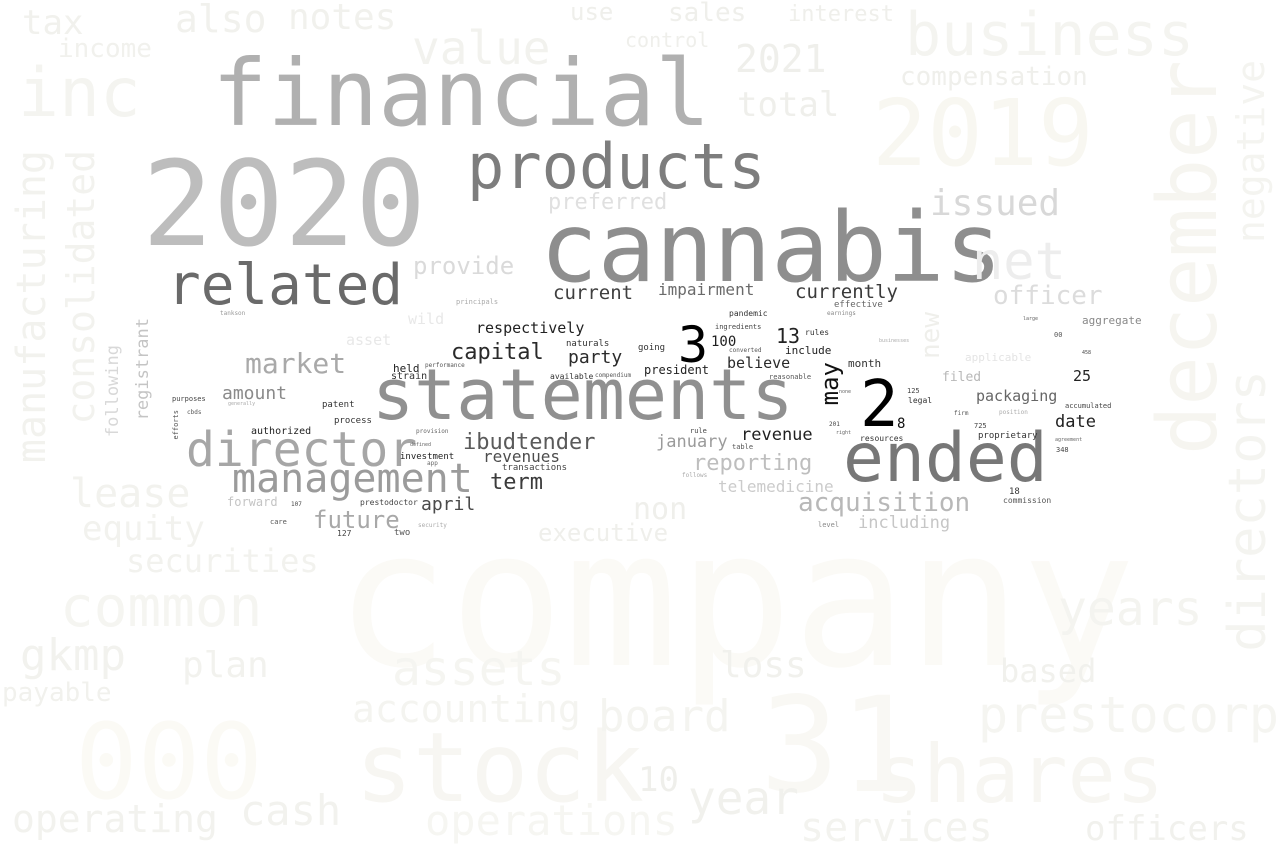 This screenshot has height=854, width=1280. I want to click on cloud-word: filed, so click(962, 377).